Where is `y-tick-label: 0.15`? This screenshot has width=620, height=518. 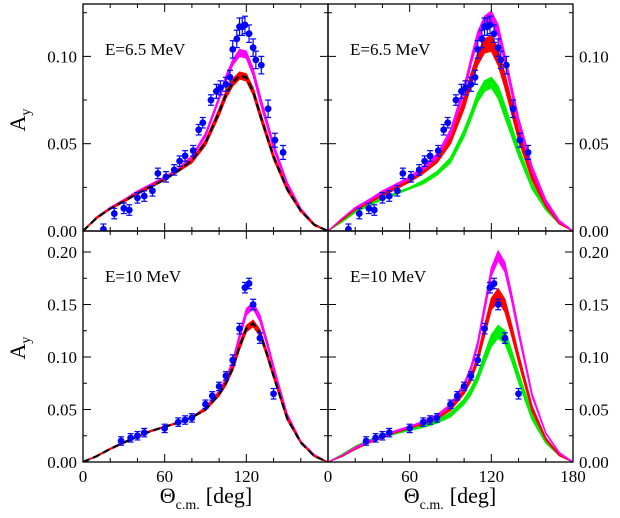 y-tick-label: 0.15 is located at coordinates (62, 305).